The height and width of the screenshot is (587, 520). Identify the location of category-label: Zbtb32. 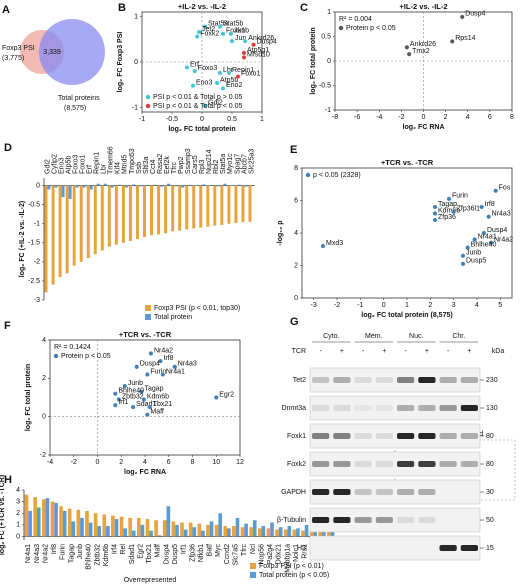
(97, 555).